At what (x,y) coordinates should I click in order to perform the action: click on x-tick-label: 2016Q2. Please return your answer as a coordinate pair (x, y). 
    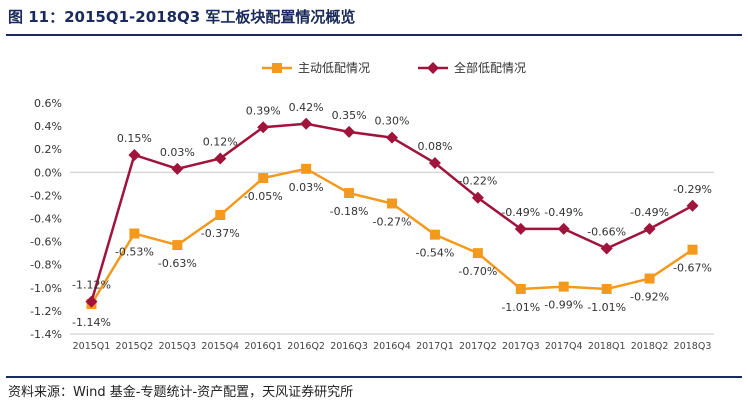
    Looking at the image, I should click on (306, 346).